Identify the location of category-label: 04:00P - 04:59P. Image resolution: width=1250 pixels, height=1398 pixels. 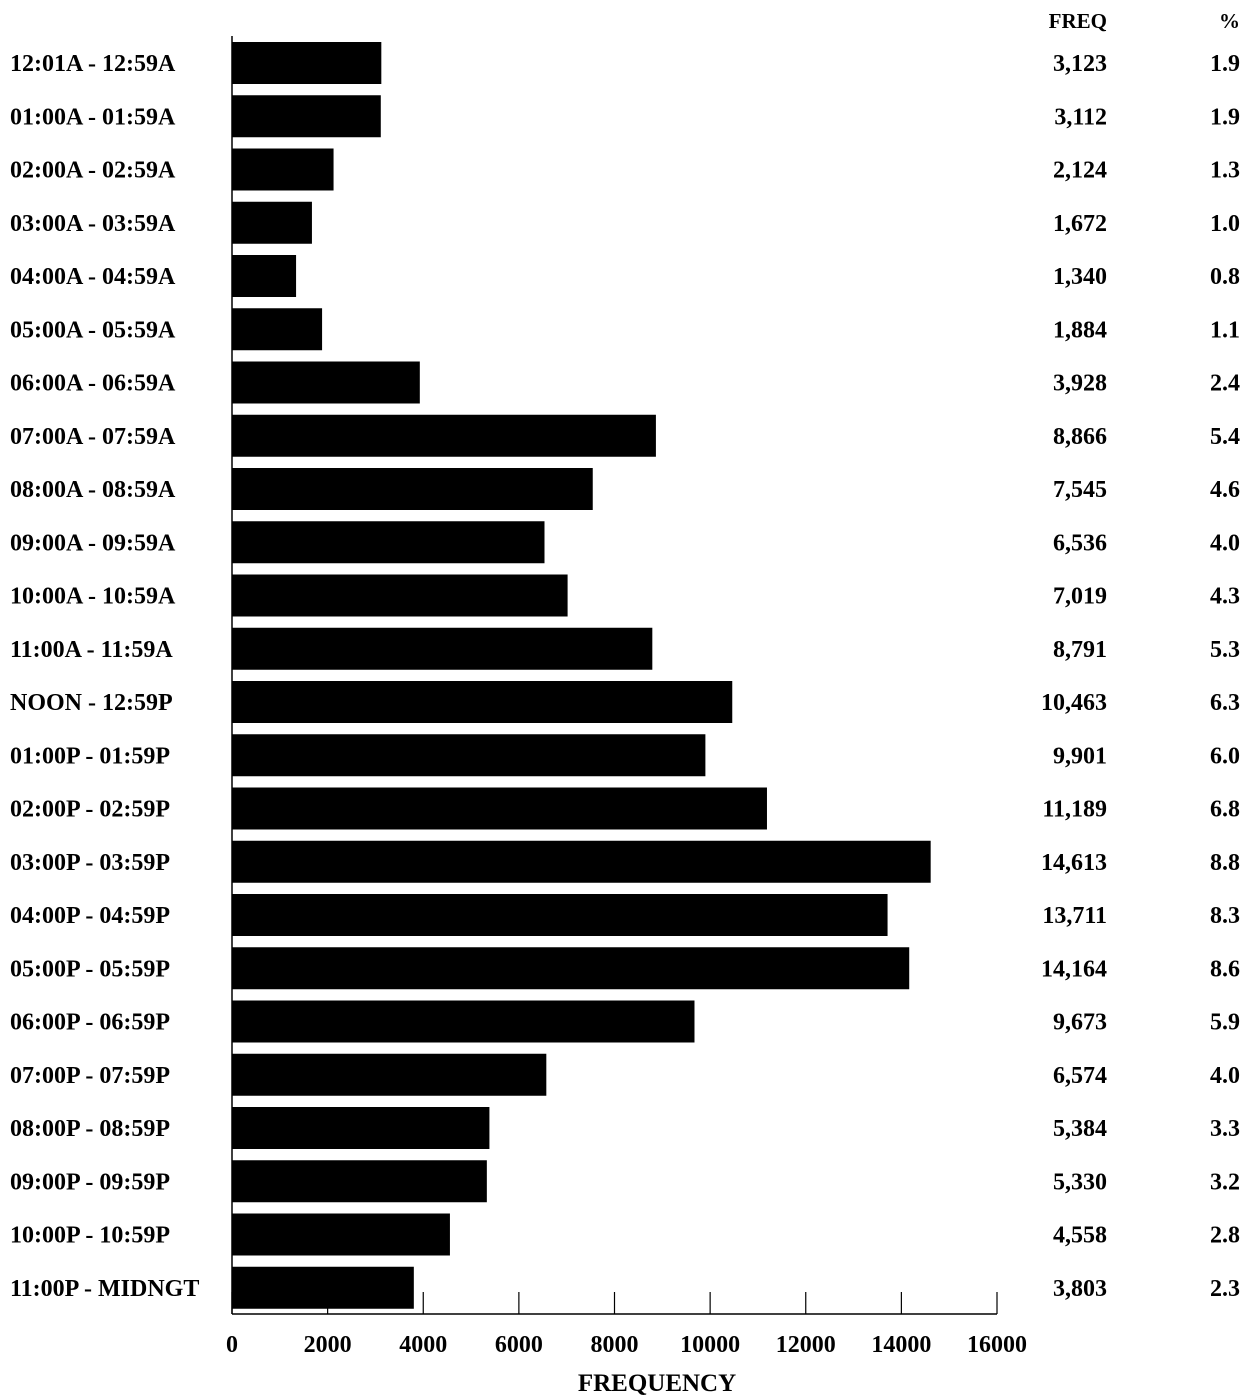
(90, 916).